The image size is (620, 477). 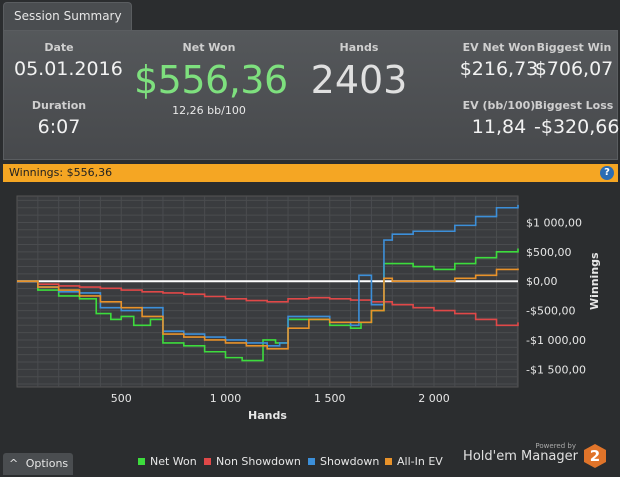 I want to click on series-line-non-showdown, so click(x=268, y=303).